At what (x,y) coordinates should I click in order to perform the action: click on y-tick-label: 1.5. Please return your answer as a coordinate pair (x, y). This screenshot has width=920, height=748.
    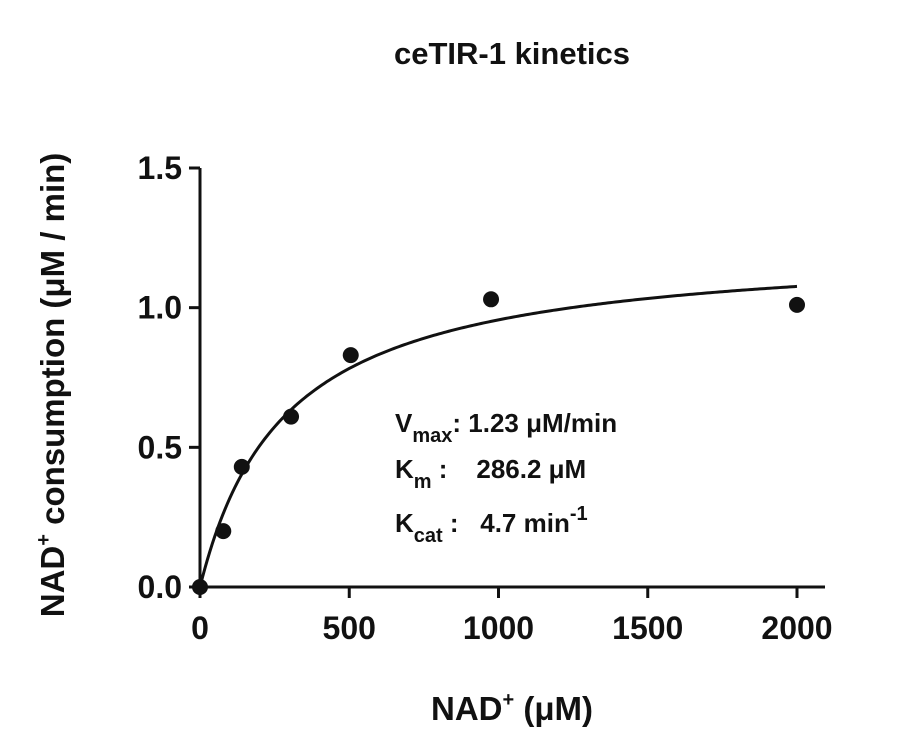
    Looking at the image, I should click on (160, 168).